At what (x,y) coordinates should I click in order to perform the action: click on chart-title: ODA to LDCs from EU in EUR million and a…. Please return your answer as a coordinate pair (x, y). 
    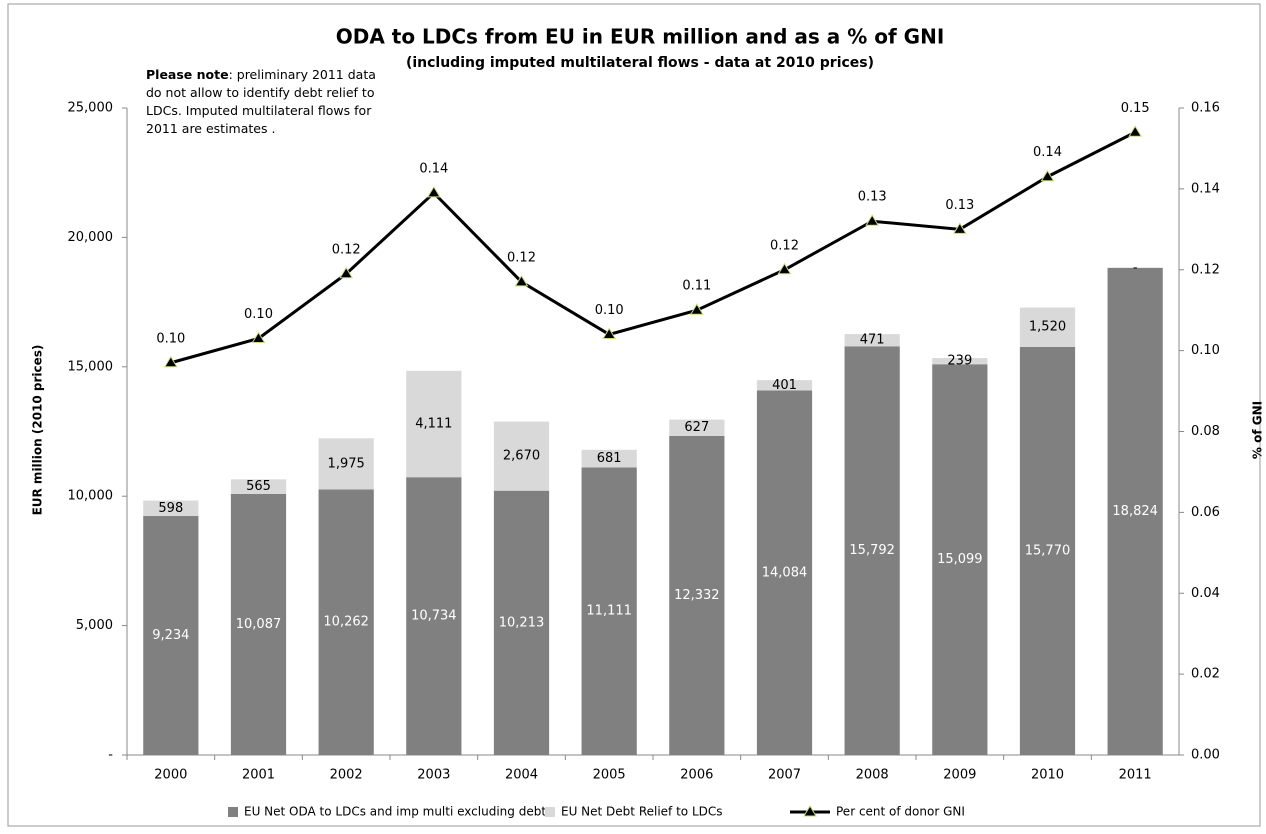
    Looking at the image, I should click on (640, 37).